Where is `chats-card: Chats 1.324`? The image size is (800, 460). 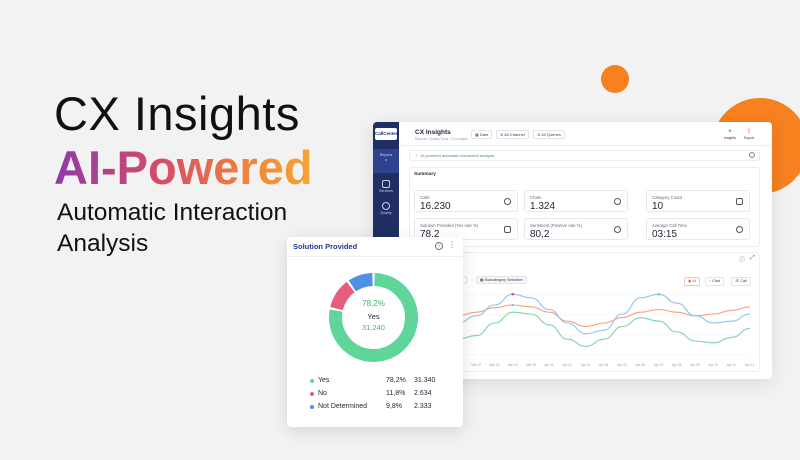
chats-card: Chats 1.324 is located at coordinates (576, 201).